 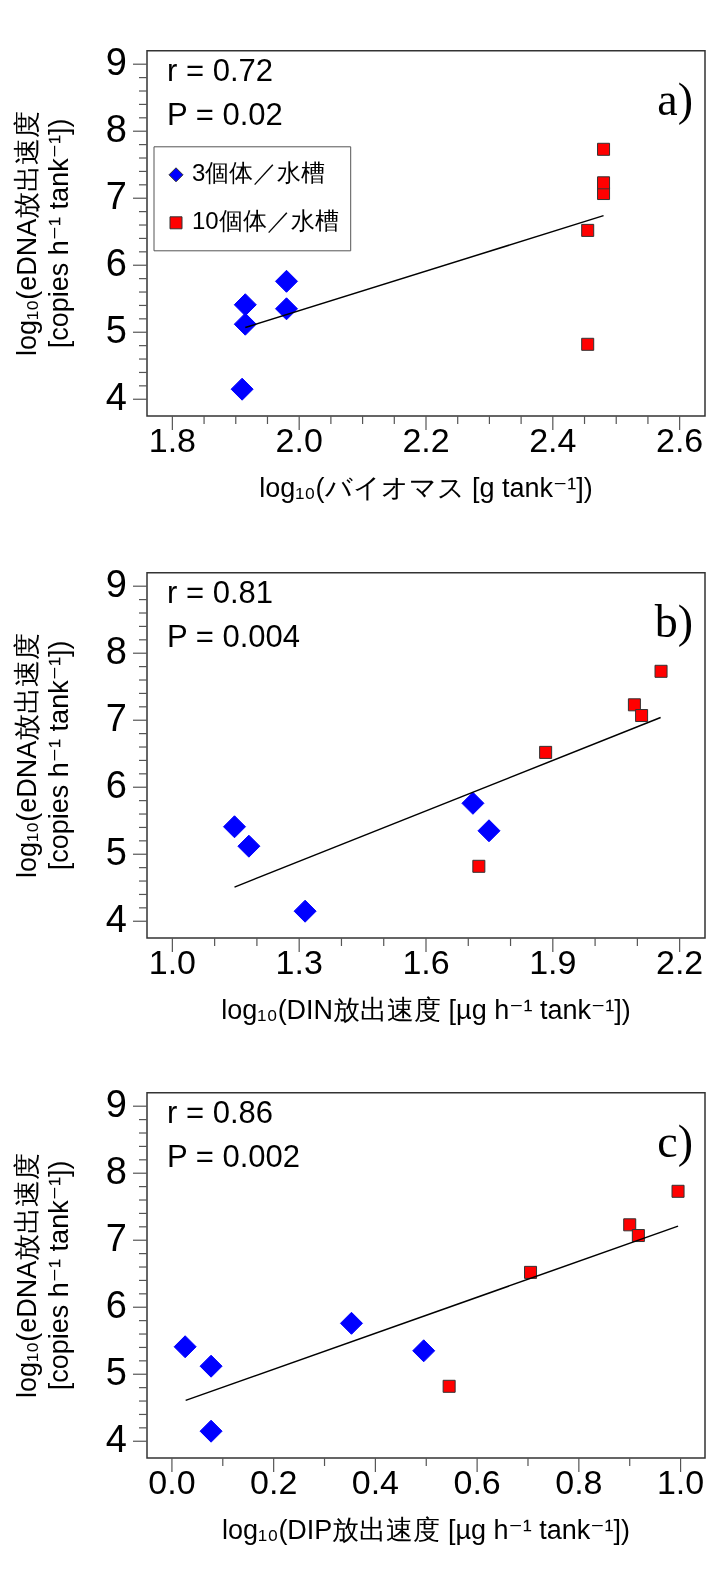 What do you see at coordinates (220, 71) in the screenshot?
I see `annotation: r = 0.72` at bounding box center [220, 71].